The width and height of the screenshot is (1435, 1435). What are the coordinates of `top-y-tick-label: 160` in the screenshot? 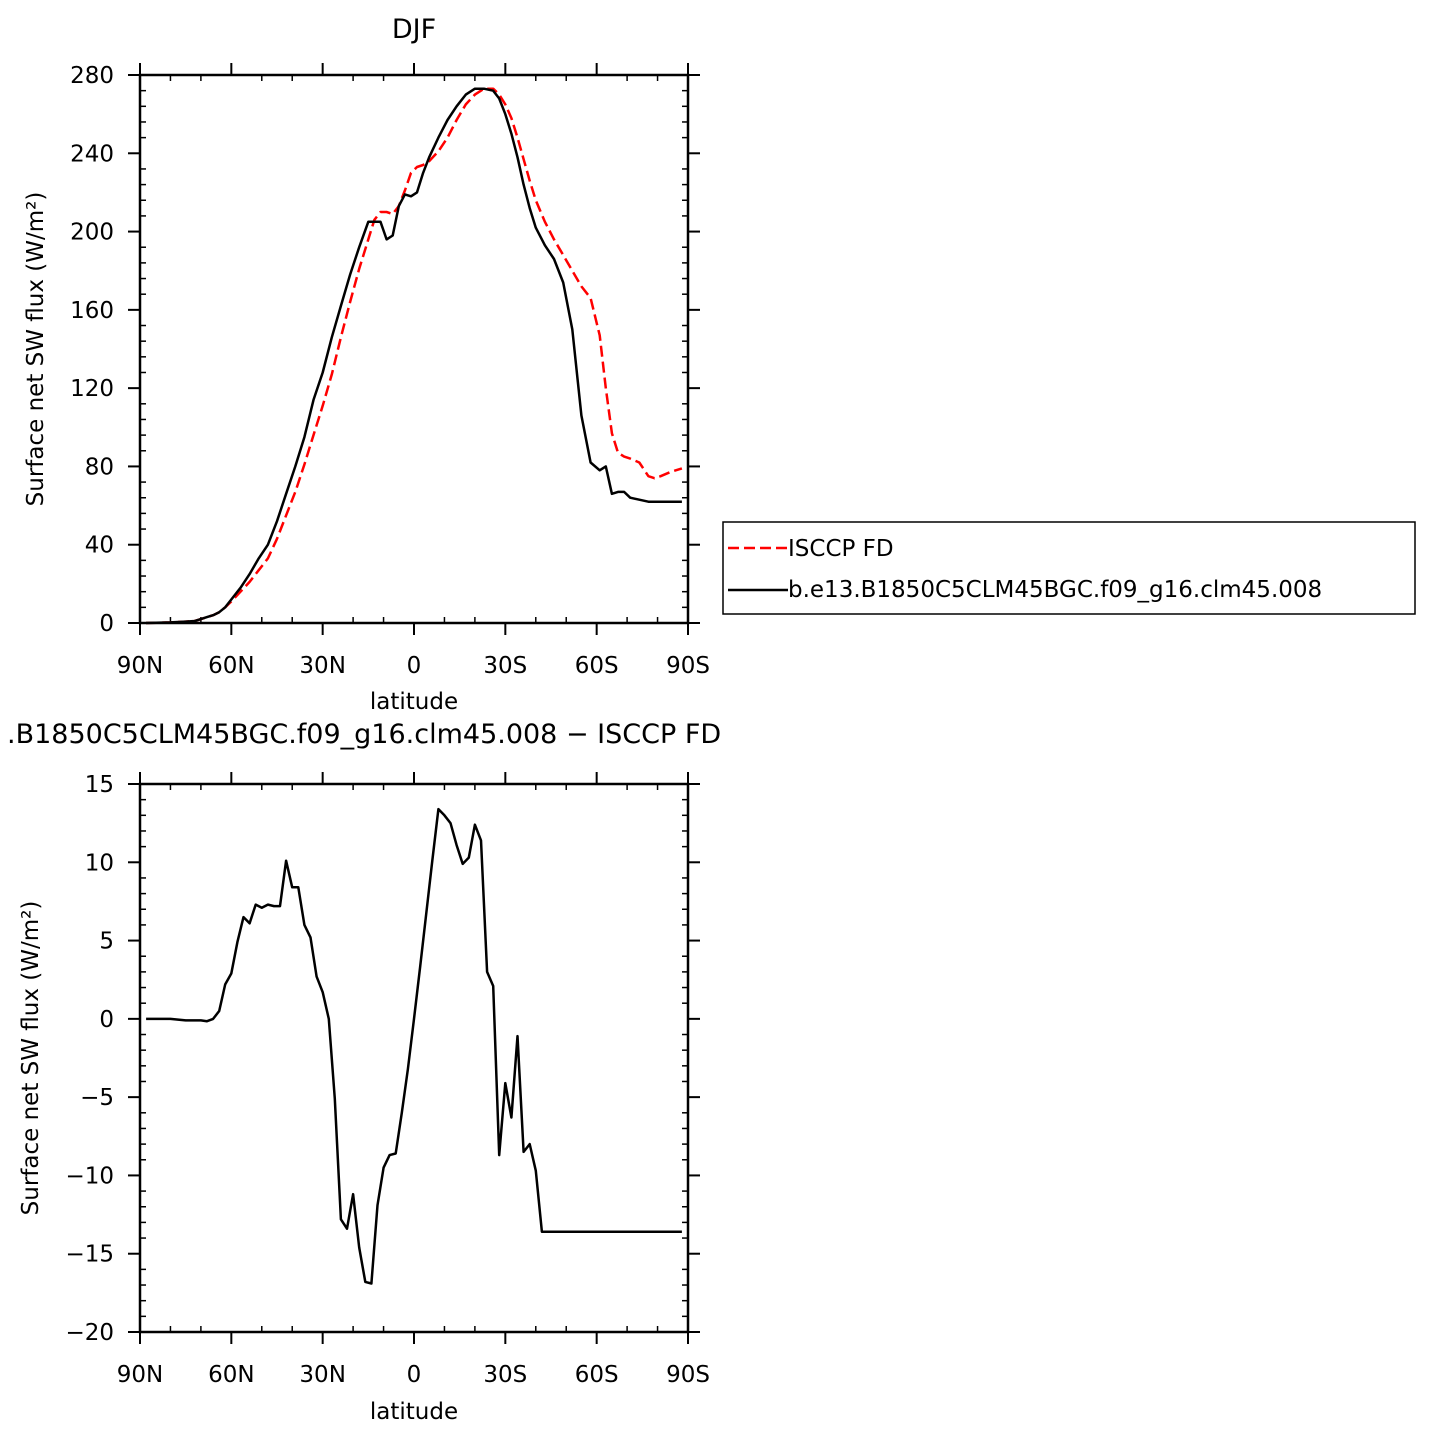 It's located at (92, 311).